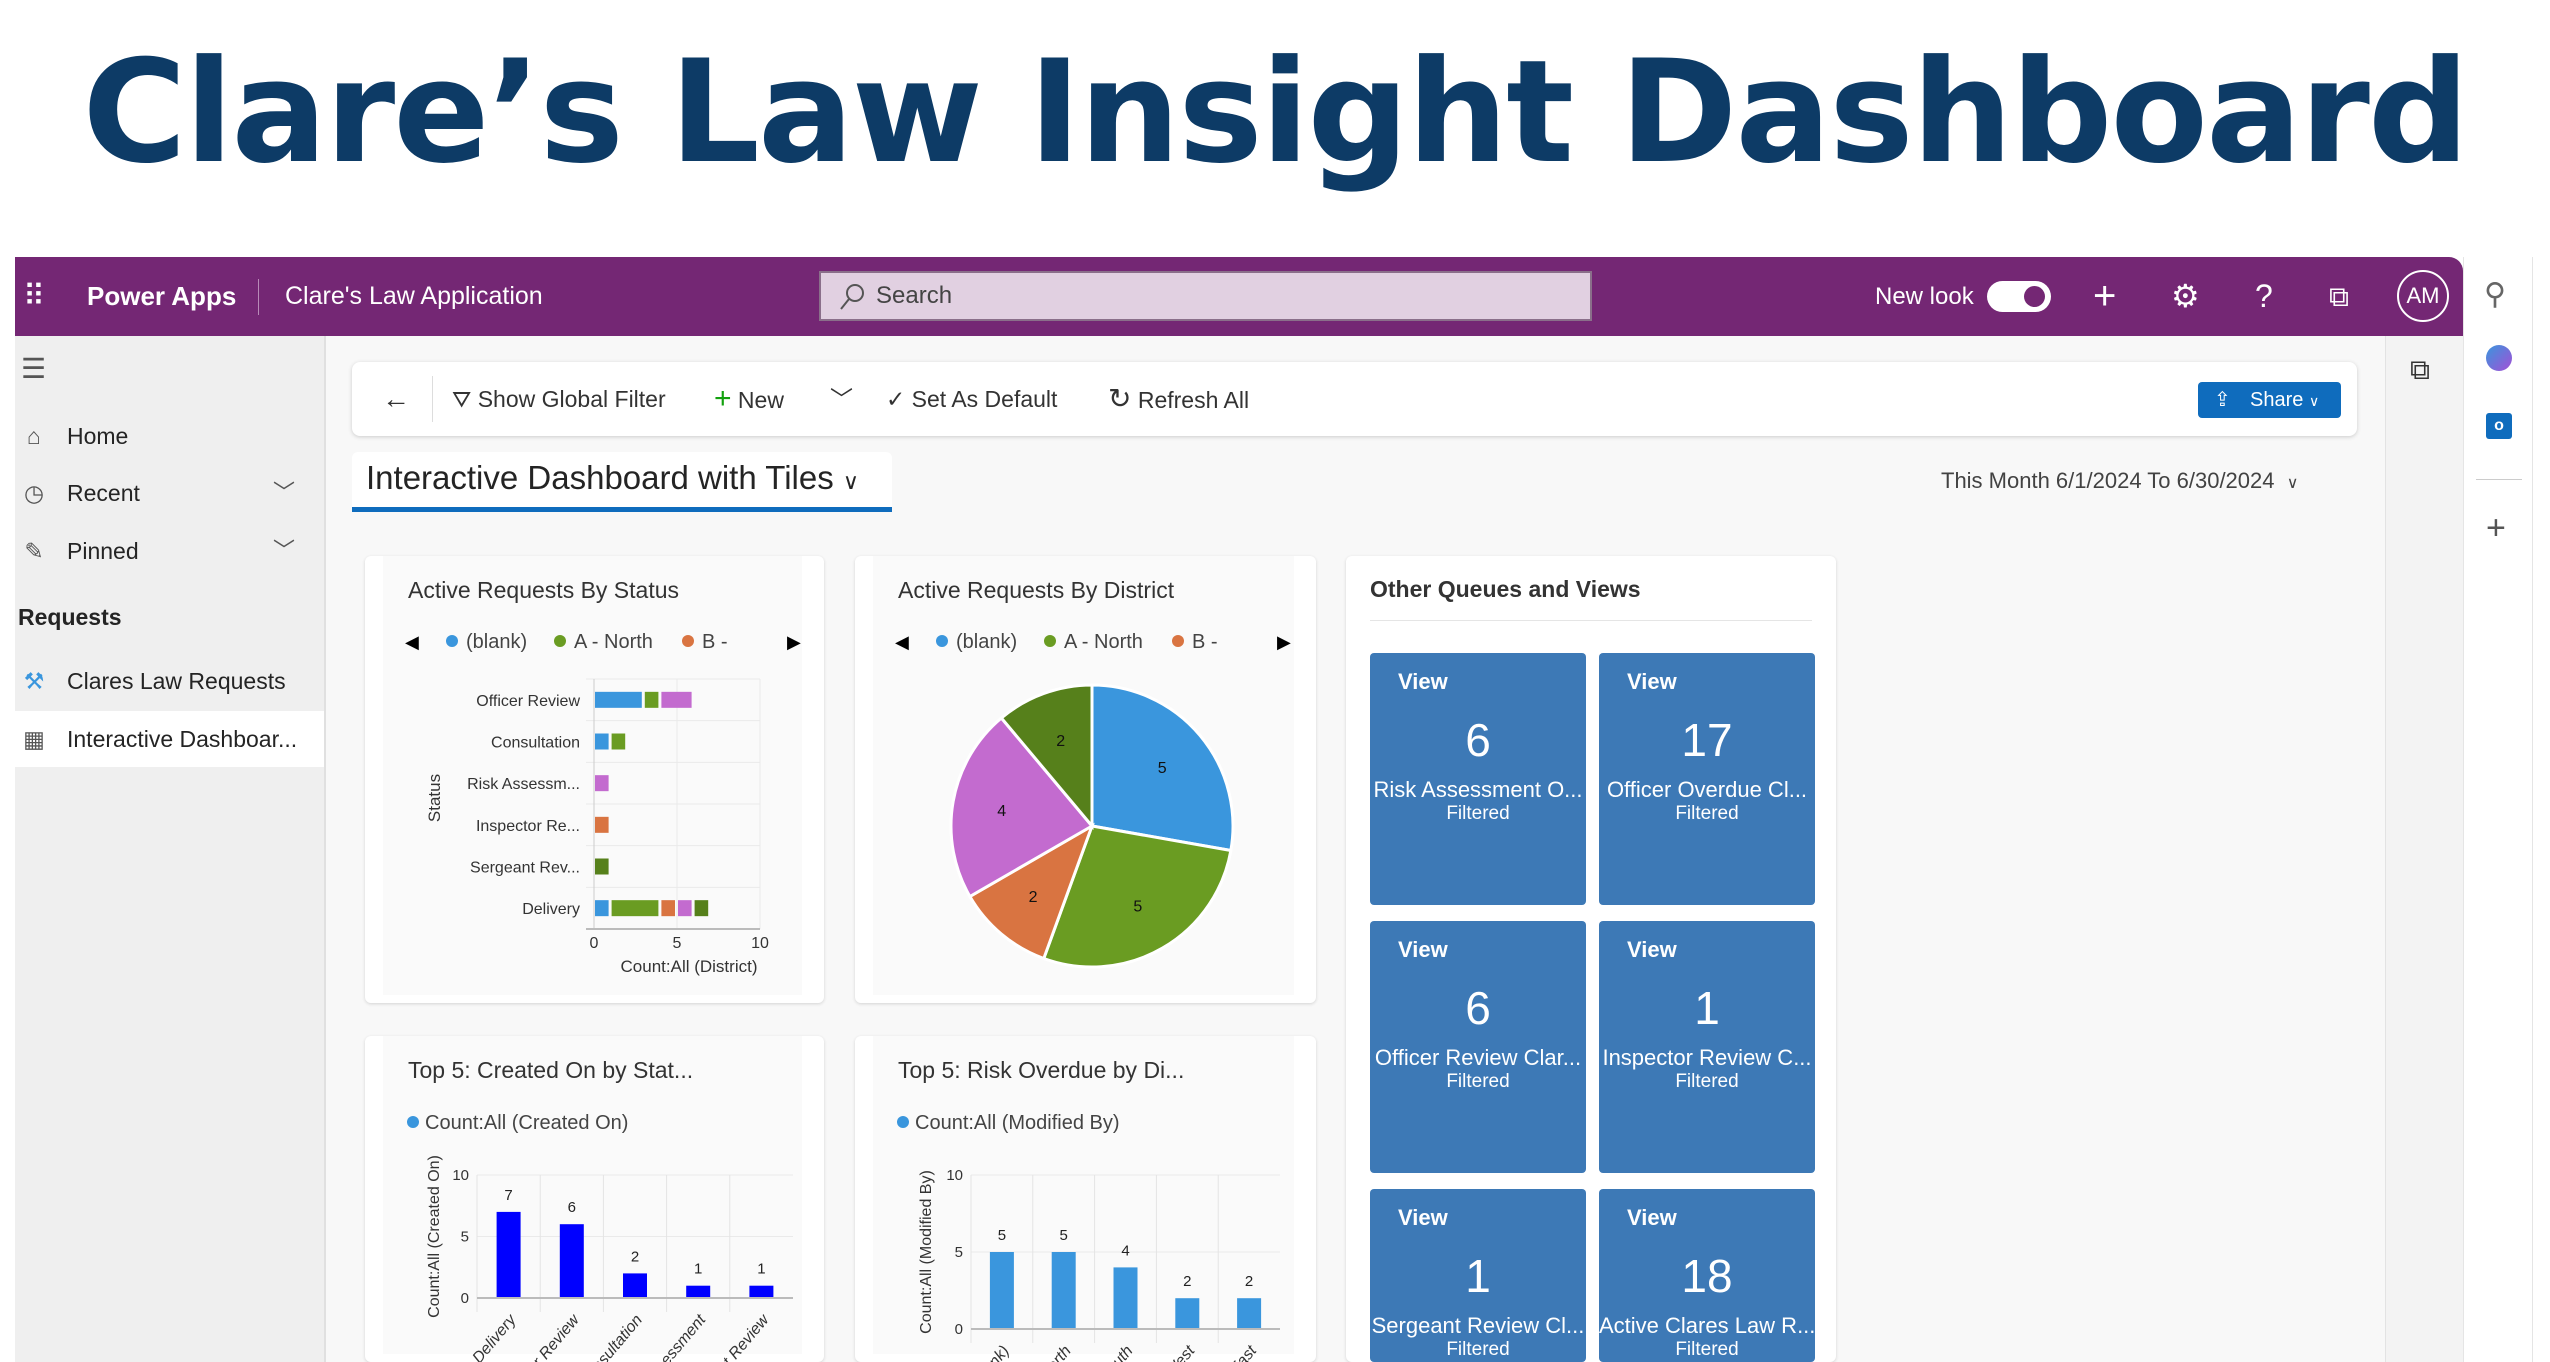 The width and height of the screenshot is (2550, 1362). What do you see at coordinates (176, 681) in the screenshot?
I see `sidebar-item-label: Clares Law Requests` at bounding box center [176, 681].